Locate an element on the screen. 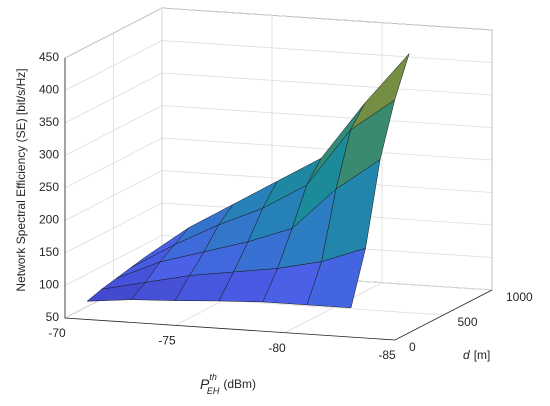 The image size is (550, 406). y-label-base: d is located at coordinates (466, 355).